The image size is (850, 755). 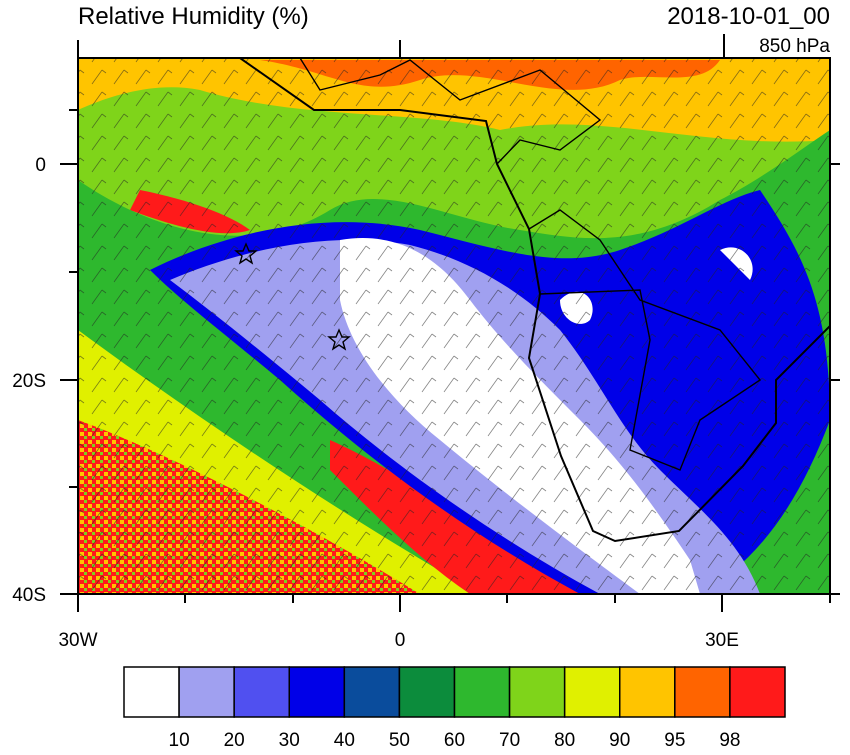 I want to click on lat-label: 20S, so click(x=29, y=381).